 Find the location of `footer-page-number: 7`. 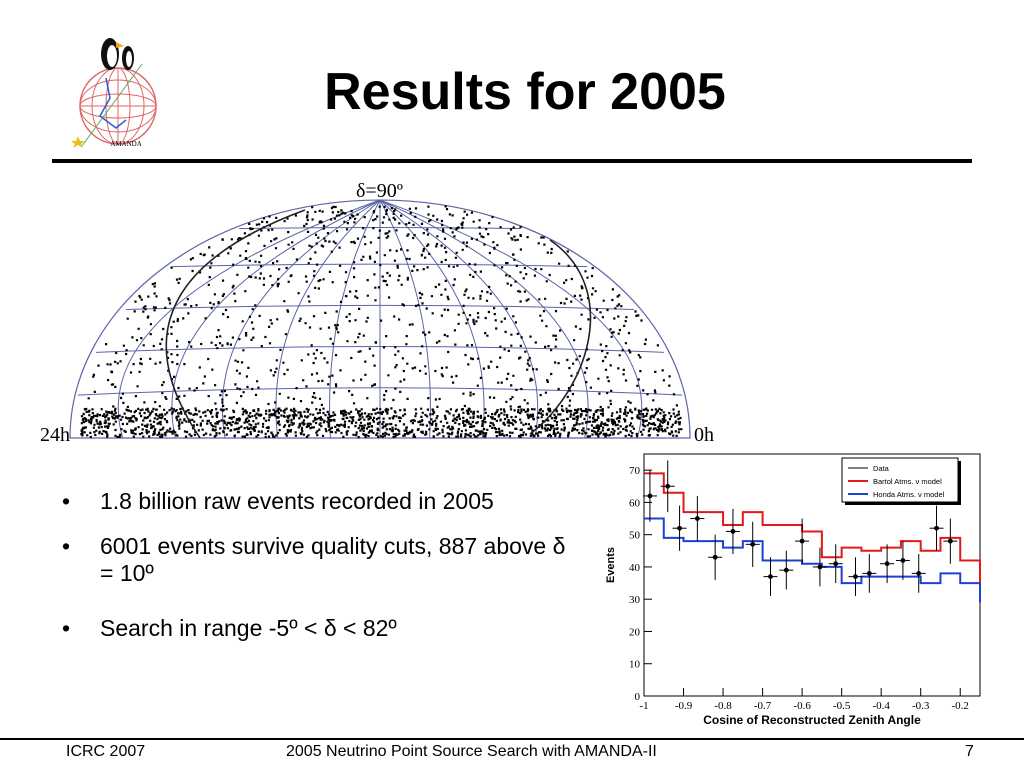

footer-page-number: 7 is located at coordinates (969, 751).